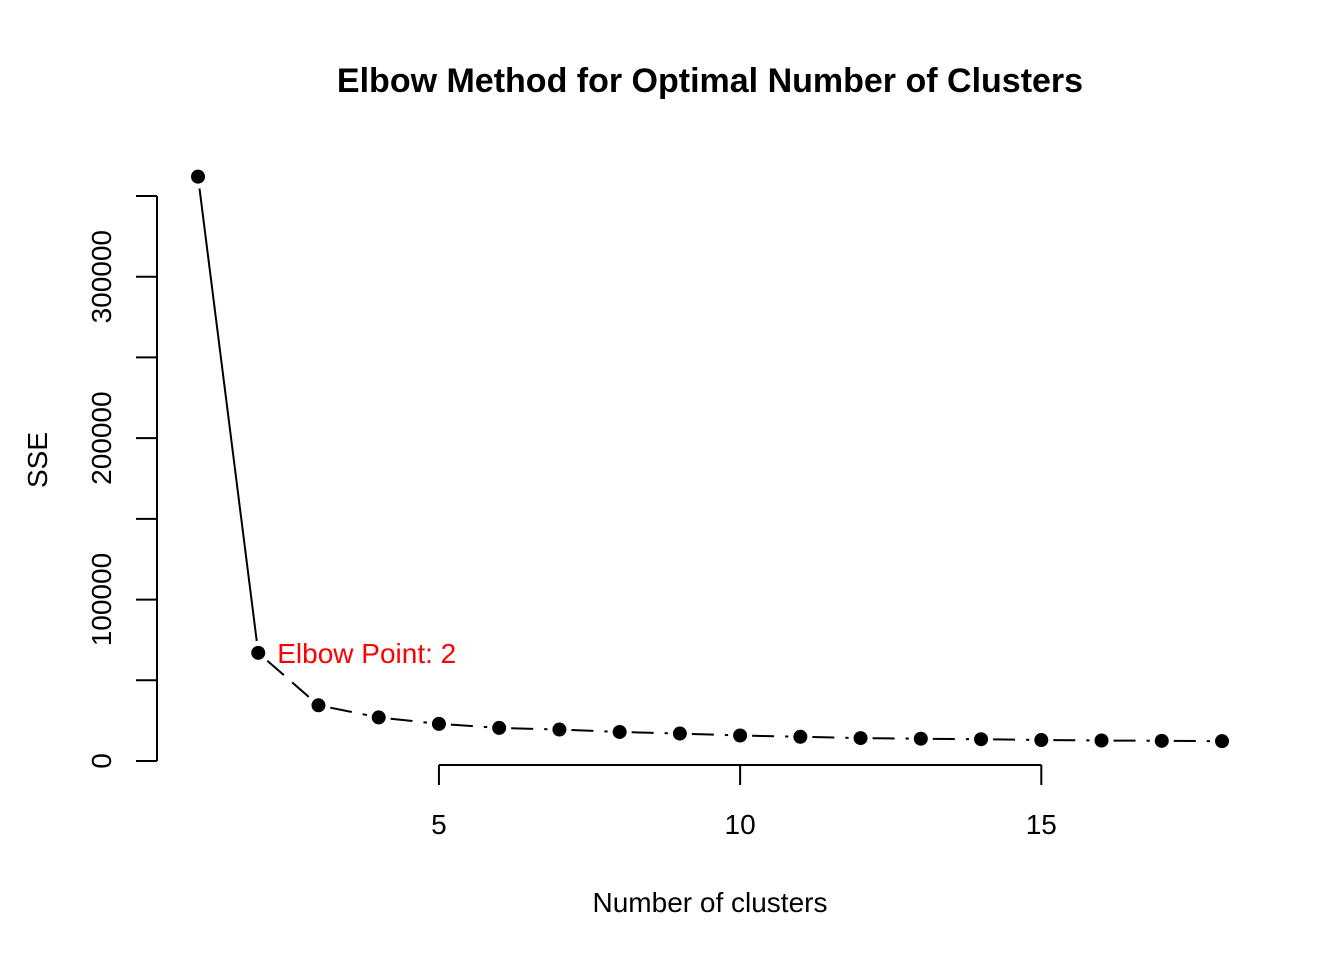  What do you see at coordinates (710, 902) in the screenshot?
I see `x-axis-label: Number of clusters` at bounding box center [710, 902].